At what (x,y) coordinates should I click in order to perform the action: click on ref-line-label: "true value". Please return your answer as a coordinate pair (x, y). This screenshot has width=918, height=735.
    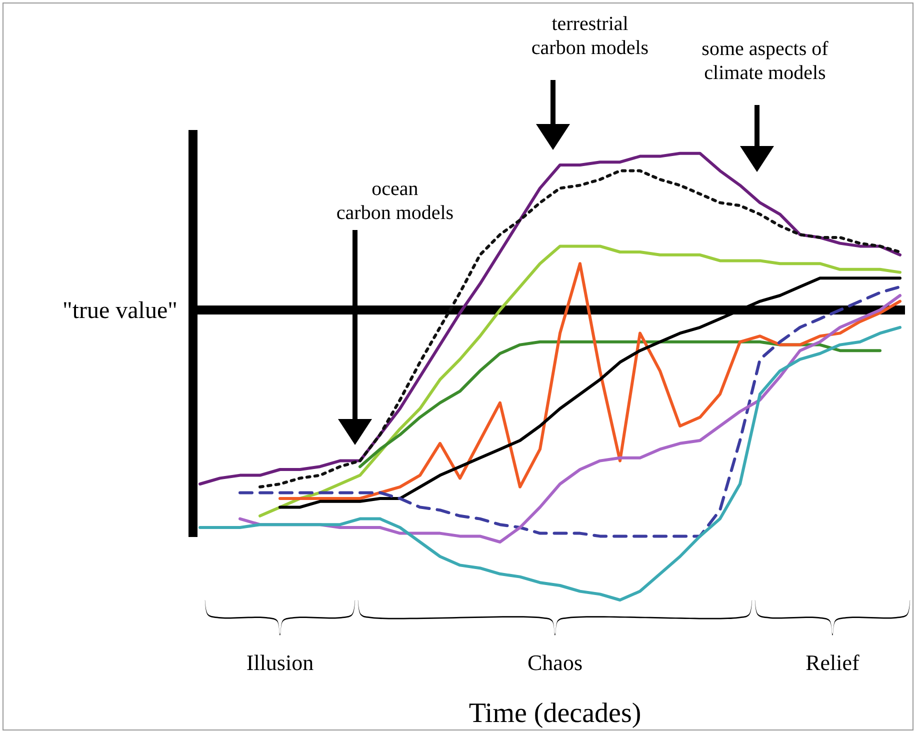
    Looking at the image, I should click on (120, 311).